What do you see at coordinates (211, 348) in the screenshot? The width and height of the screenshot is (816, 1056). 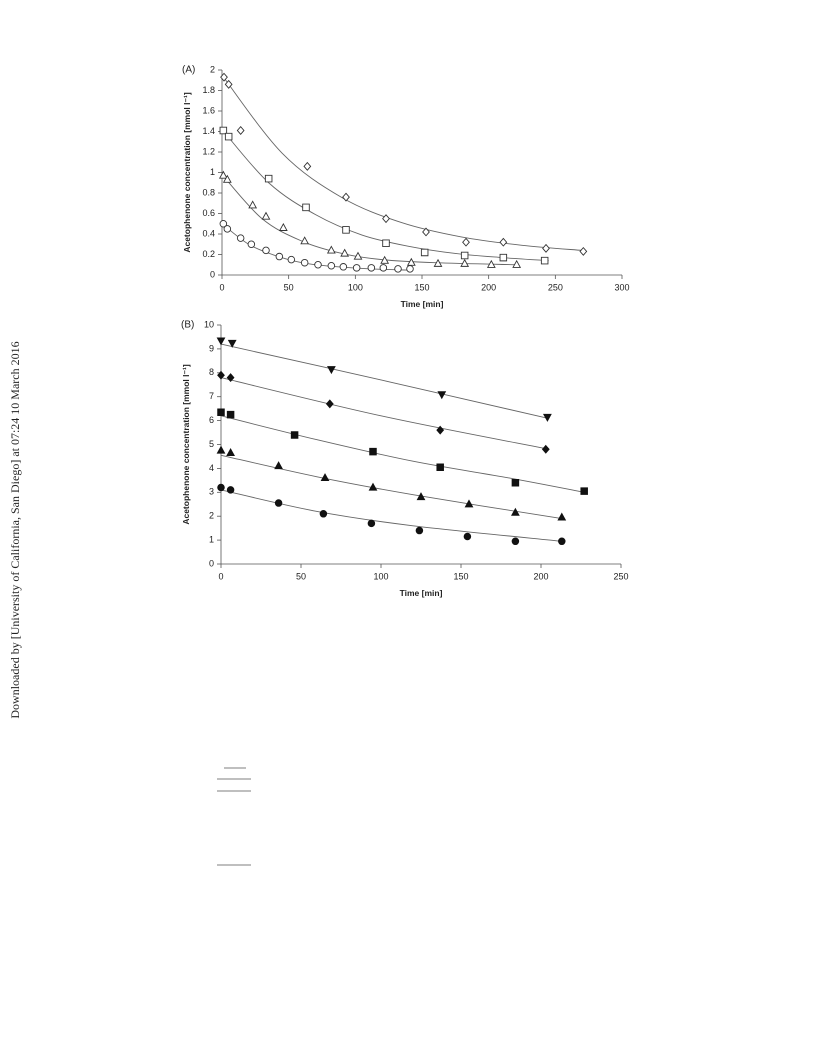 I see `y-tick-label: 9` at bounding box center [211, 348].